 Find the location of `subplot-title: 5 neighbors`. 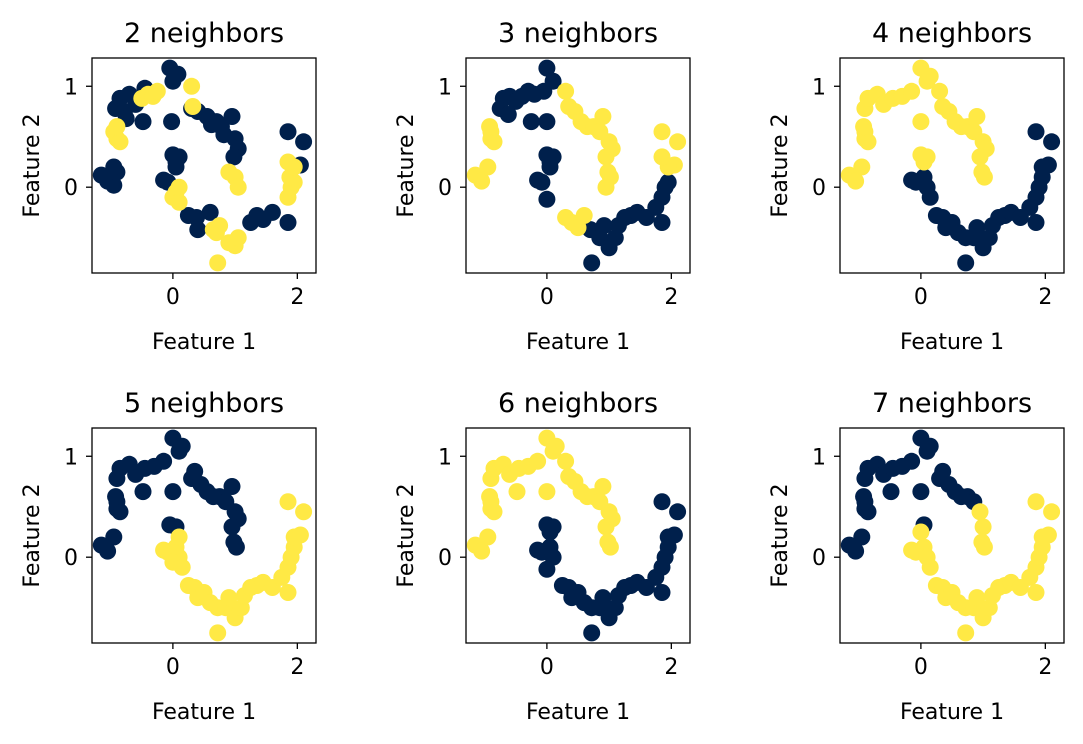

subplot-title: 5 neighbors is located at coordinates (204, 403).